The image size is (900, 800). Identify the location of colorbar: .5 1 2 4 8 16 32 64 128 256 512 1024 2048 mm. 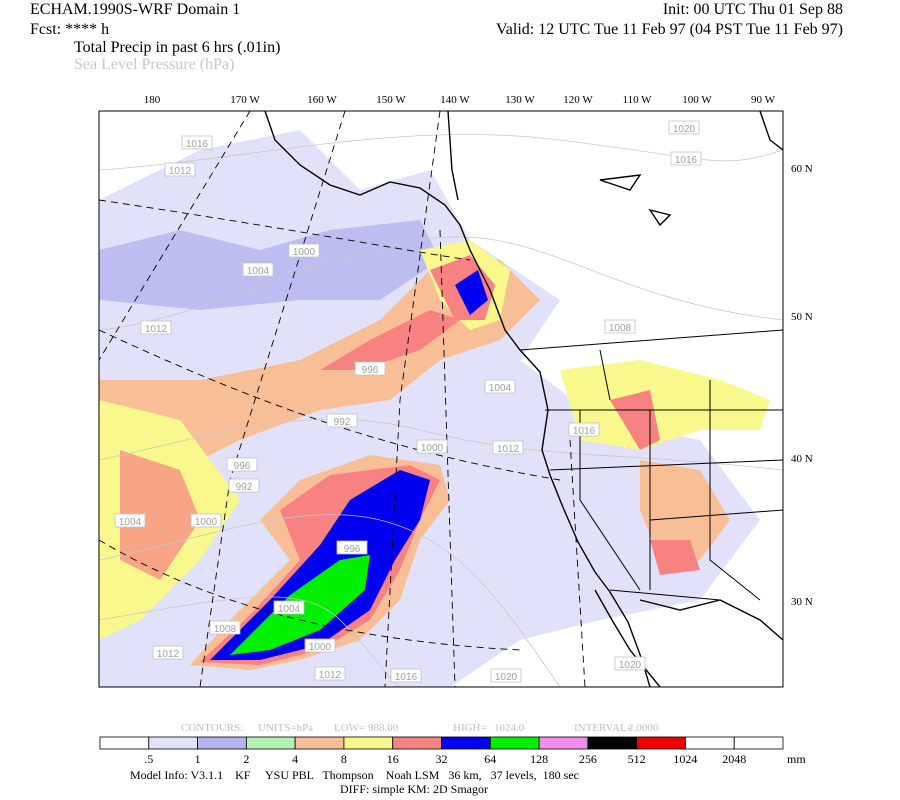
(452, 751).